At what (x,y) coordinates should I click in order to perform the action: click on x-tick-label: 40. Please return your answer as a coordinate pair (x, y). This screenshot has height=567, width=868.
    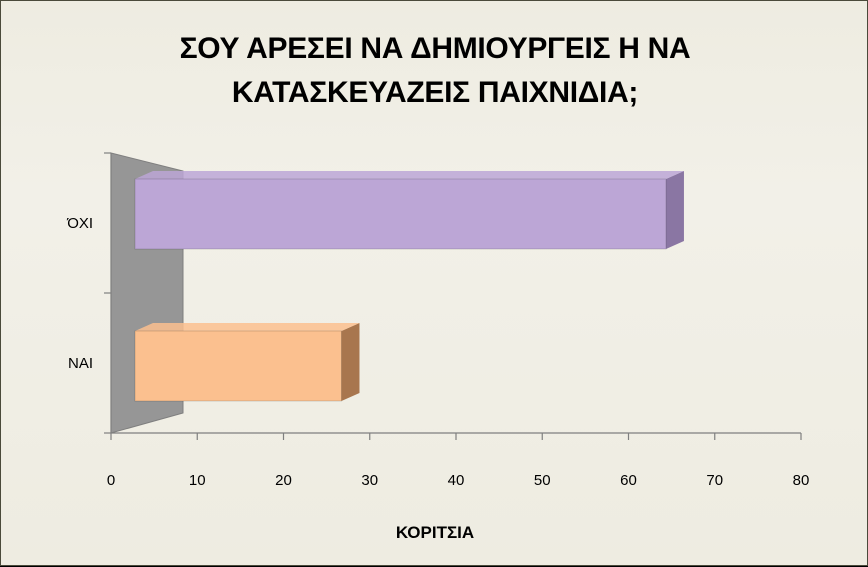
    Looking at the image, I should click on (456, 480).